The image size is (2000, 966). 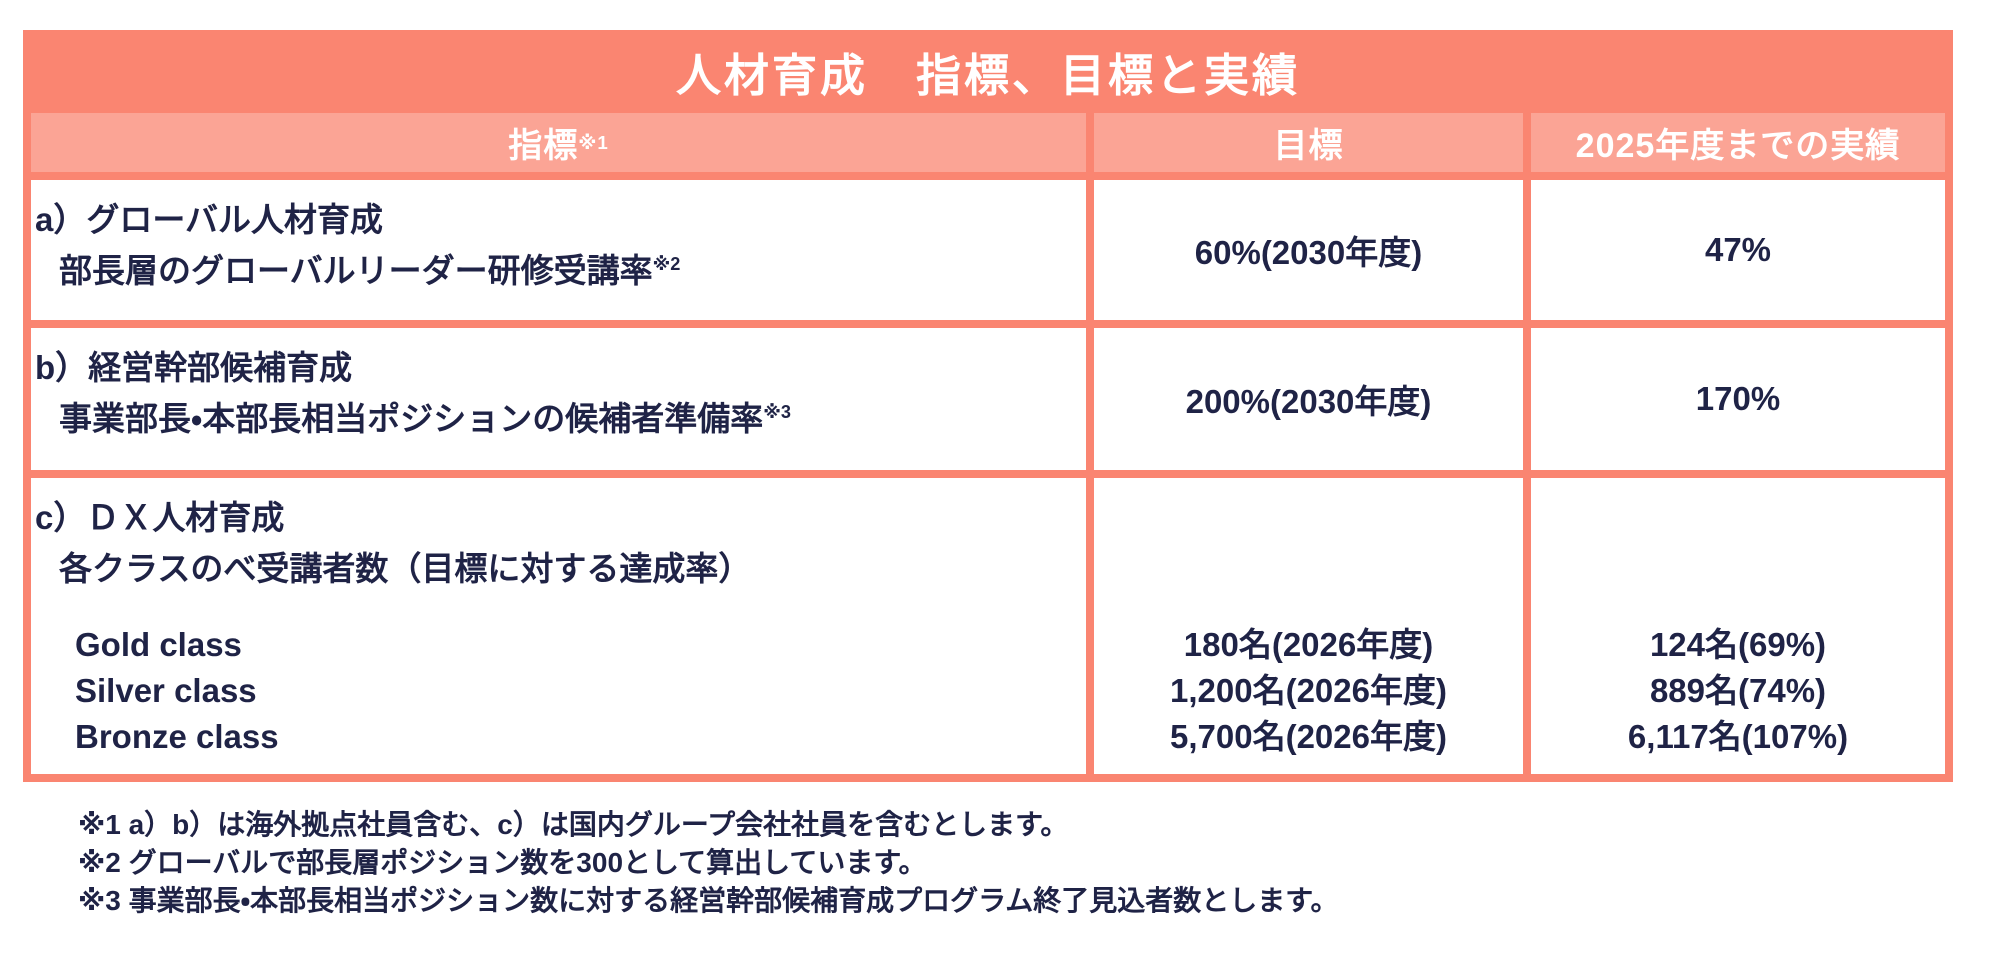 What do you see at coordinates (1738, 736) in the screenshot?
I see `class-bronze-result: 6,117名(107%)` at bounding box center [1738, 736].